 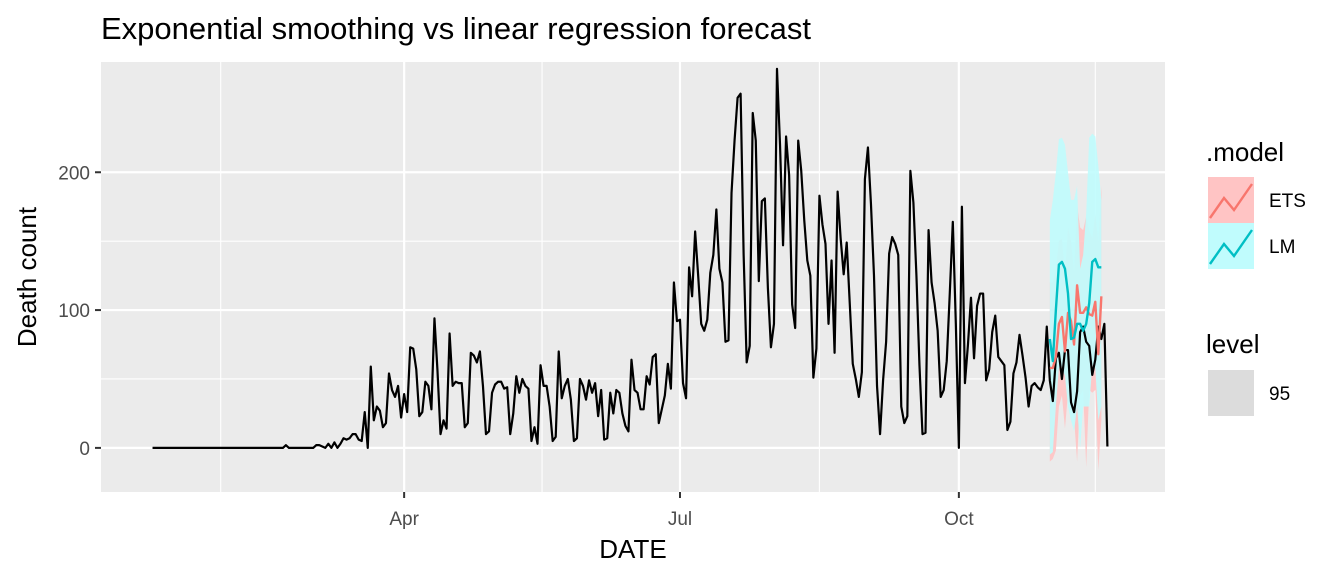 I want to click on x-axis-title: DATE, so click(x=632, y=549).